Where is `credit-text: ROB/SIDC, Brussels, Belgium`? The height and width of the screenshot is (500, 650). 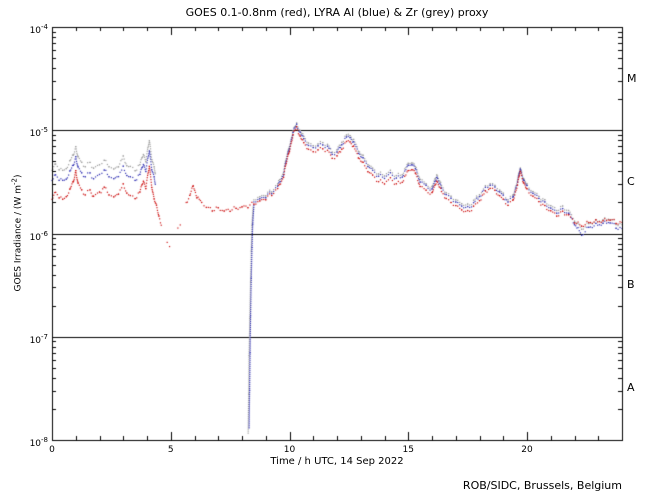
credit-text: ROB/SIDC, Brussels, Belgium is located at coordinates (542, 485).